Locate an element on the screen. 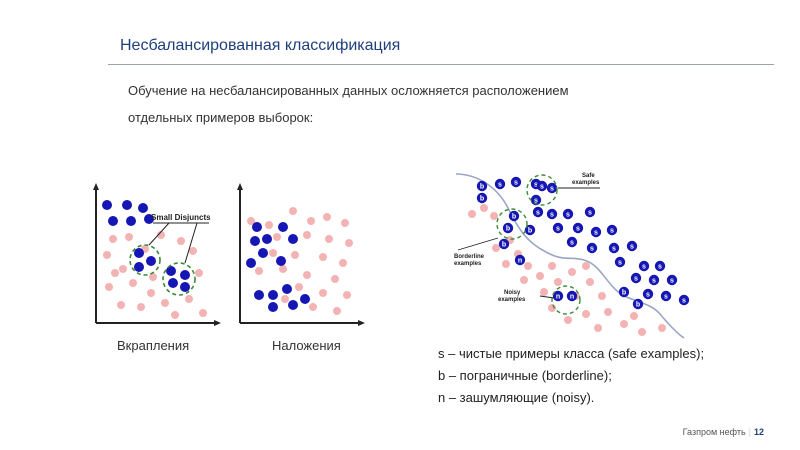  noisy-ring is located at coordinates (566, 300).